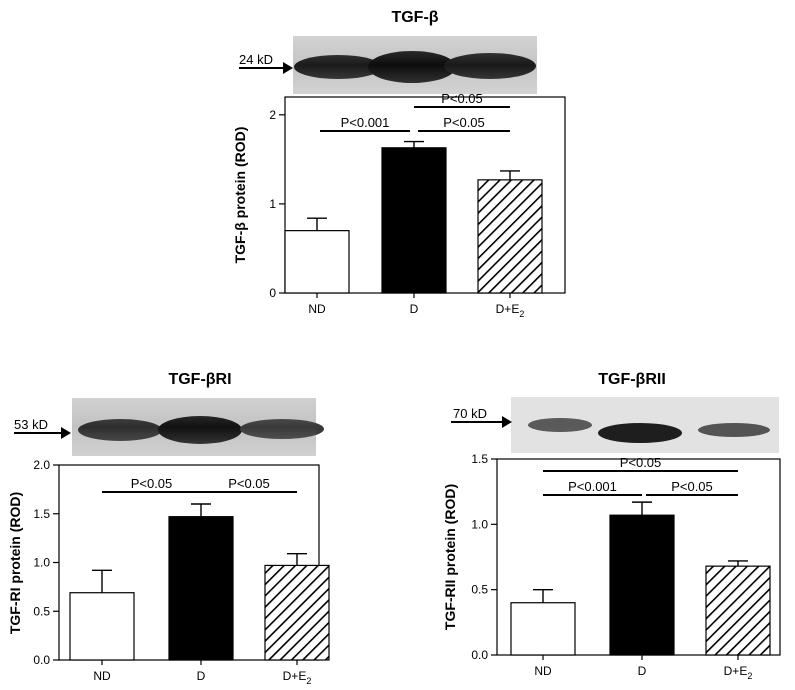  I want to click on bar-plot: 0.0 0.5 1.0 1.5 2.0 ND D D+E2 P<0.05 P<0.05, so click(181, 572).